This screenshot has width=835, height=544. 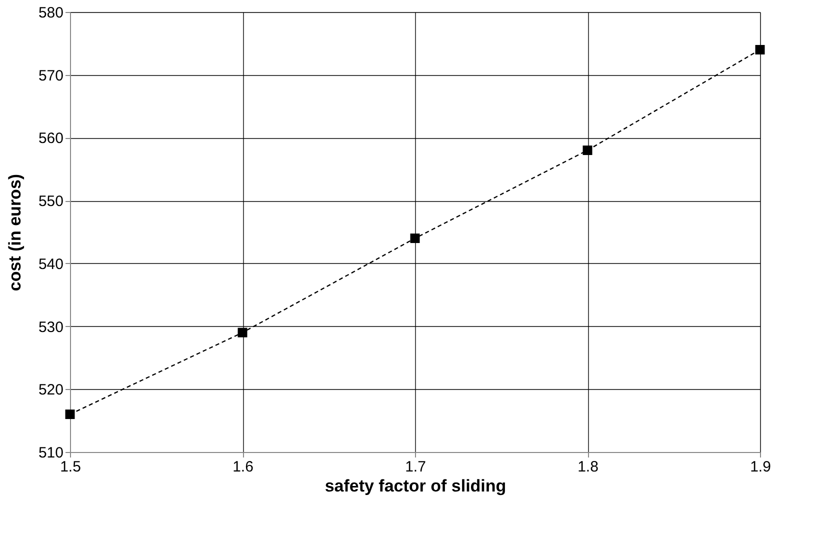 I want to click on x-tick-label: 1.9, so click(x=760, y=467).